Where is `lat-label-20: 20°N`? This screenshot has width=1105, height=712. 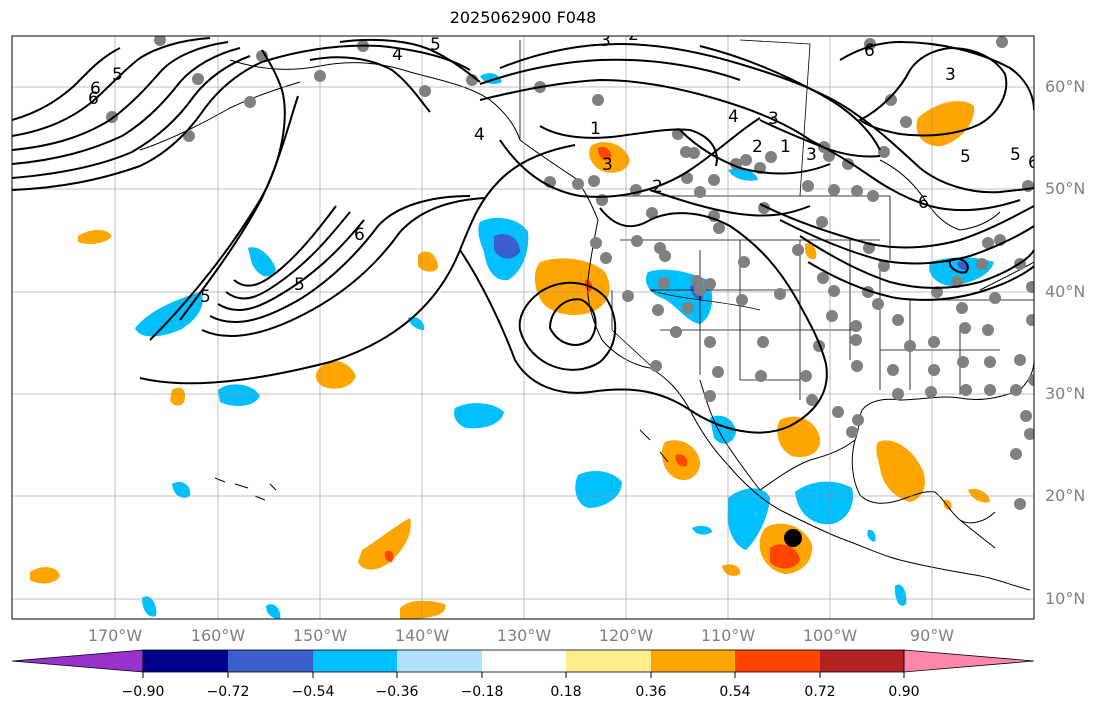 lat-label-20: 20°N is located at coordinates (1065, 495).